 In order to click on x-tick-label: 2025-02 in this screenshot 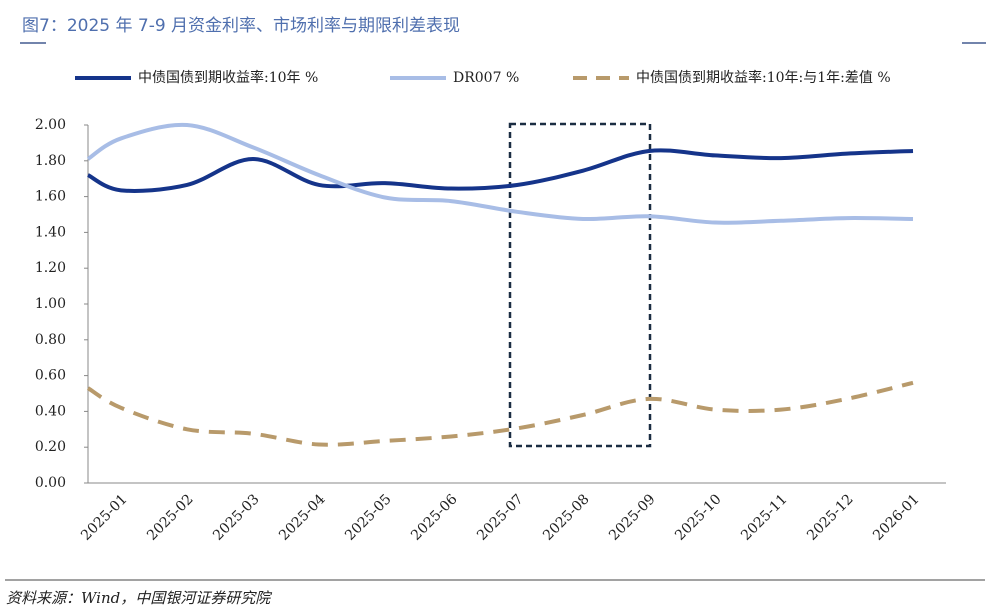, I will do `click(170, 517)`.